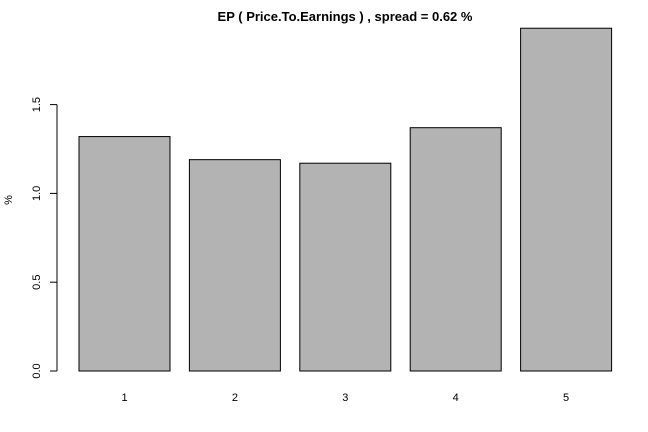 The height and width of the screenshot is (432, 648). Describe the element at coordinates (566, 398) in the screenshot. I see `x-tick-label: 5` at that location.